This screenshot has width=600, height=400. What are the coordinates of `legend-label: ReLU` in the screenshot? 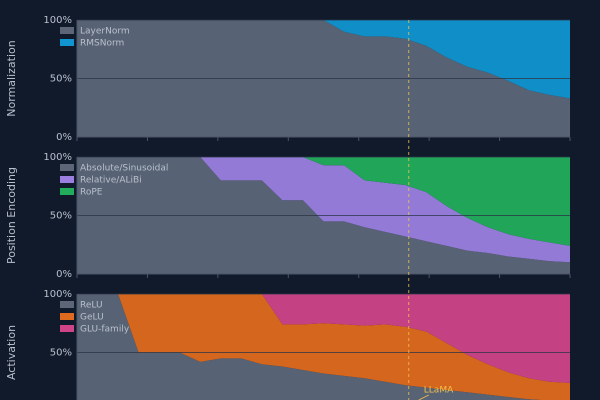 It's located at (91, 306).